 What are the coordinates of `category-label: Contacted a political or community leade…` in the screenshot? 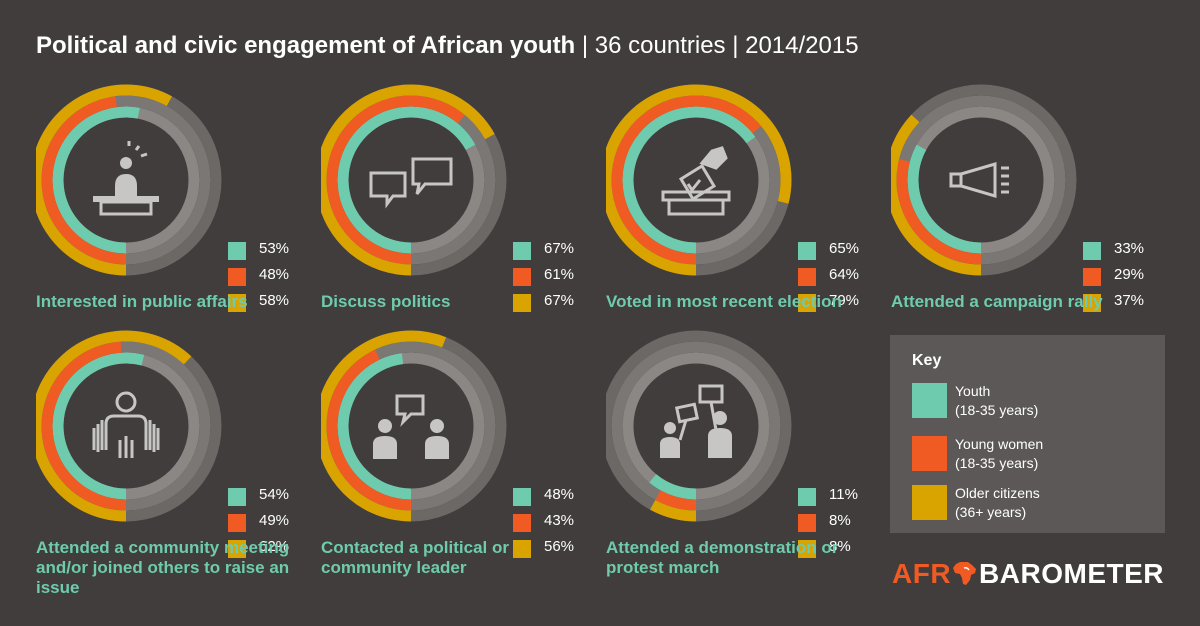 It's located at (415, 557).